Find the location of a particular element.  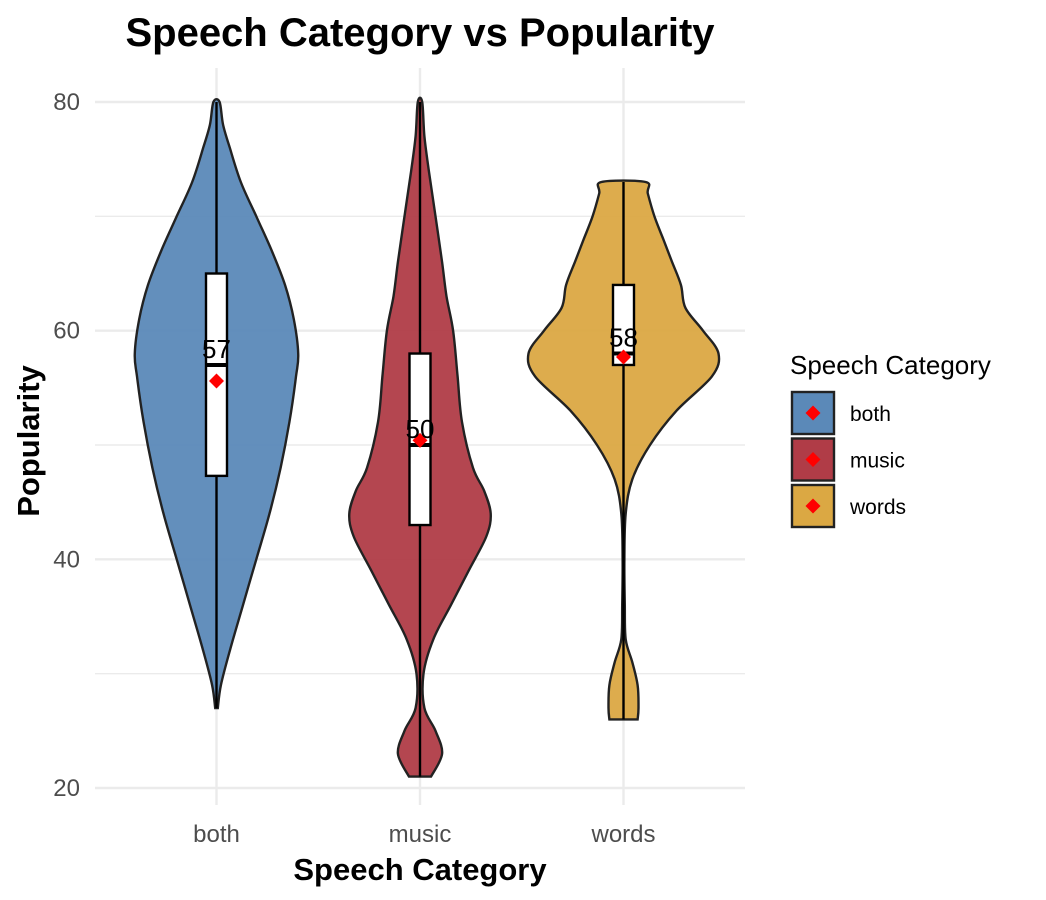

legend-title: Speech Category is located at coordinates (890, 365).